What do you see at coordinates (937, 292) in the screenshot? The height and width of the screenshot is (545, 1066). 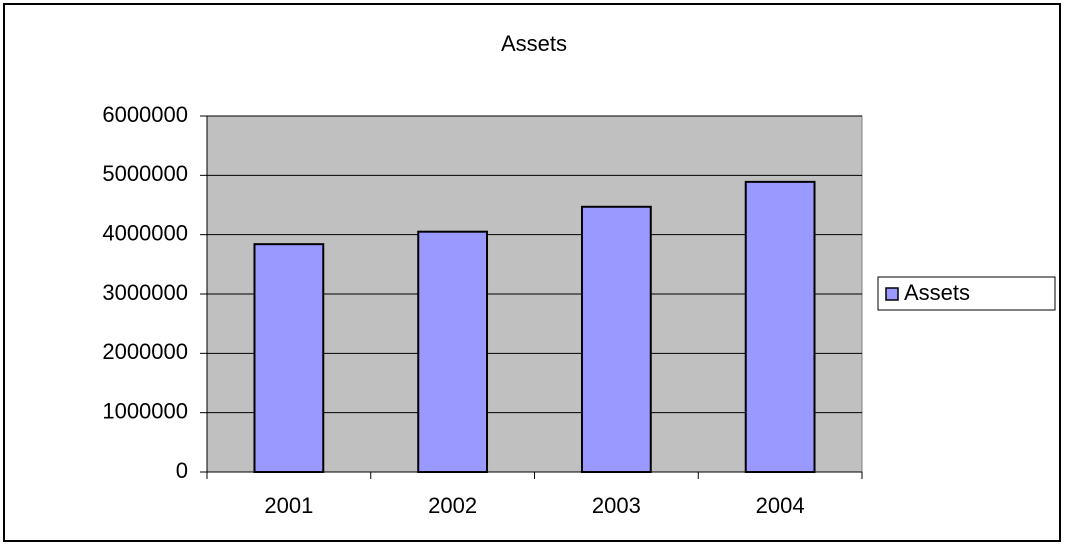 I see `legend-label: Assets` at bounding box center [937, 292].